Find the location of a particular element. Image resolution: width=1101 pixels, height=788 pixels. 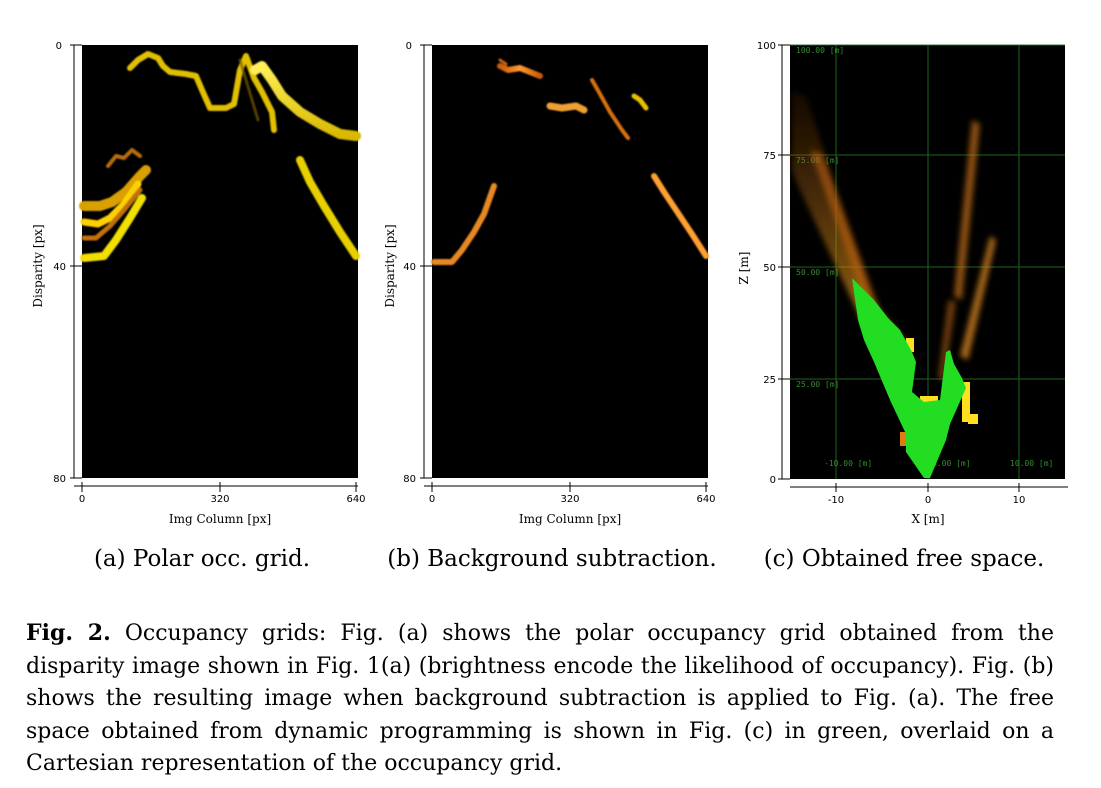

panel-a-subcaption: (a) Polar occ. grid. is located at coordinates (202, 559).